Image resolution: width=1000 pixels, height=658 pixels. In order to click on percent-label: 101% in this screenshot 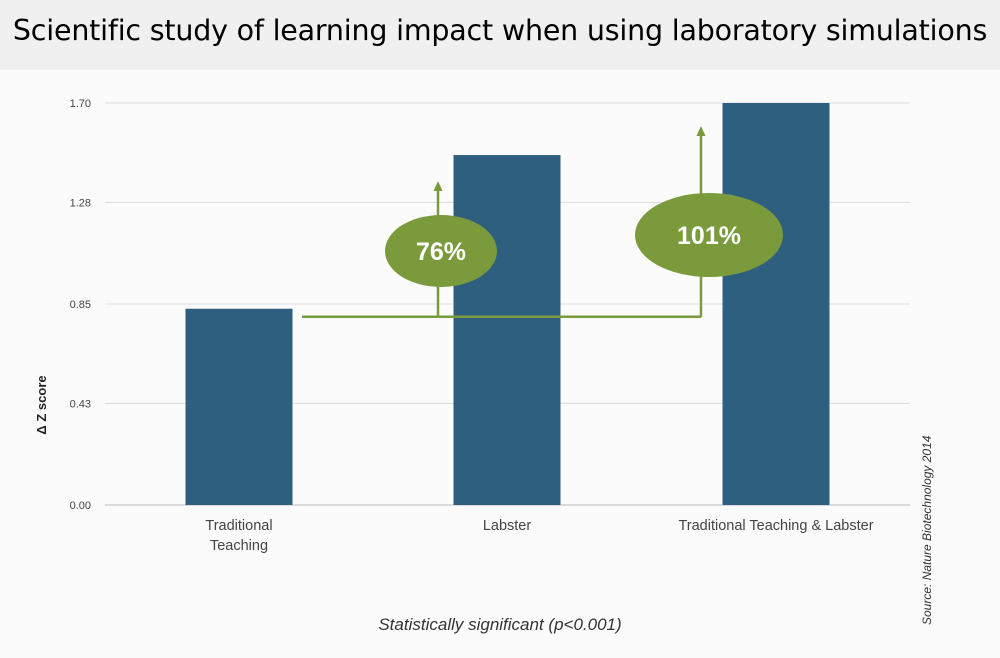, I will do `click(709, 236)`.